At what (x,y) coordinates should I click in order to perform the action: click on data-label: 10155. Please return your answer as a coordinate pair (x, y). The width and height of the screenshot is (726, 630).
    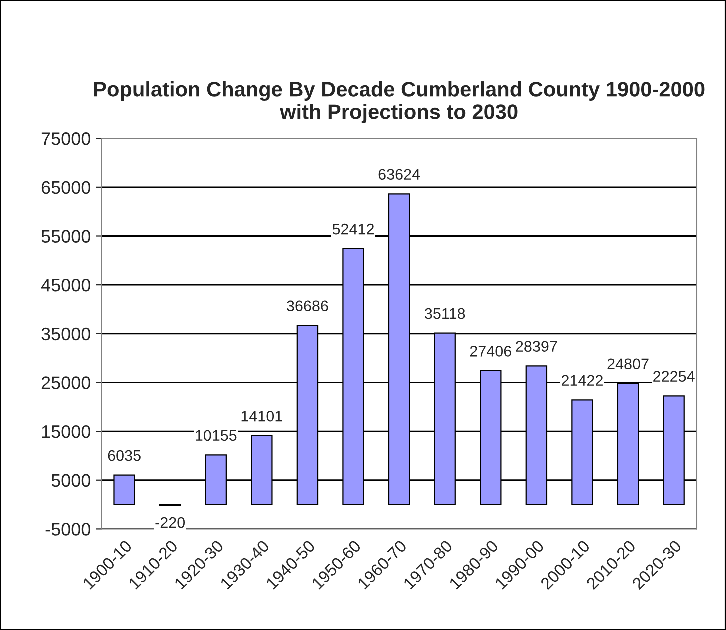
    Looking at the image, I should click on (216, 436).